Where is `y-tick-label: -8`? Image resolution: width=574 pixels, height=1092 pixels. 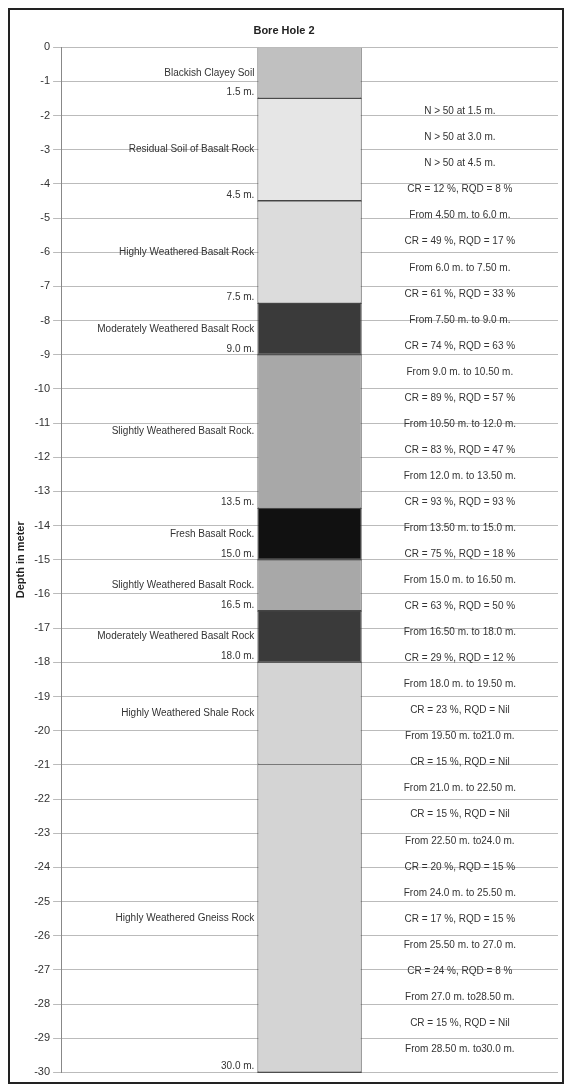 y-tick-label: -8 is located at coordinates (45, 319).